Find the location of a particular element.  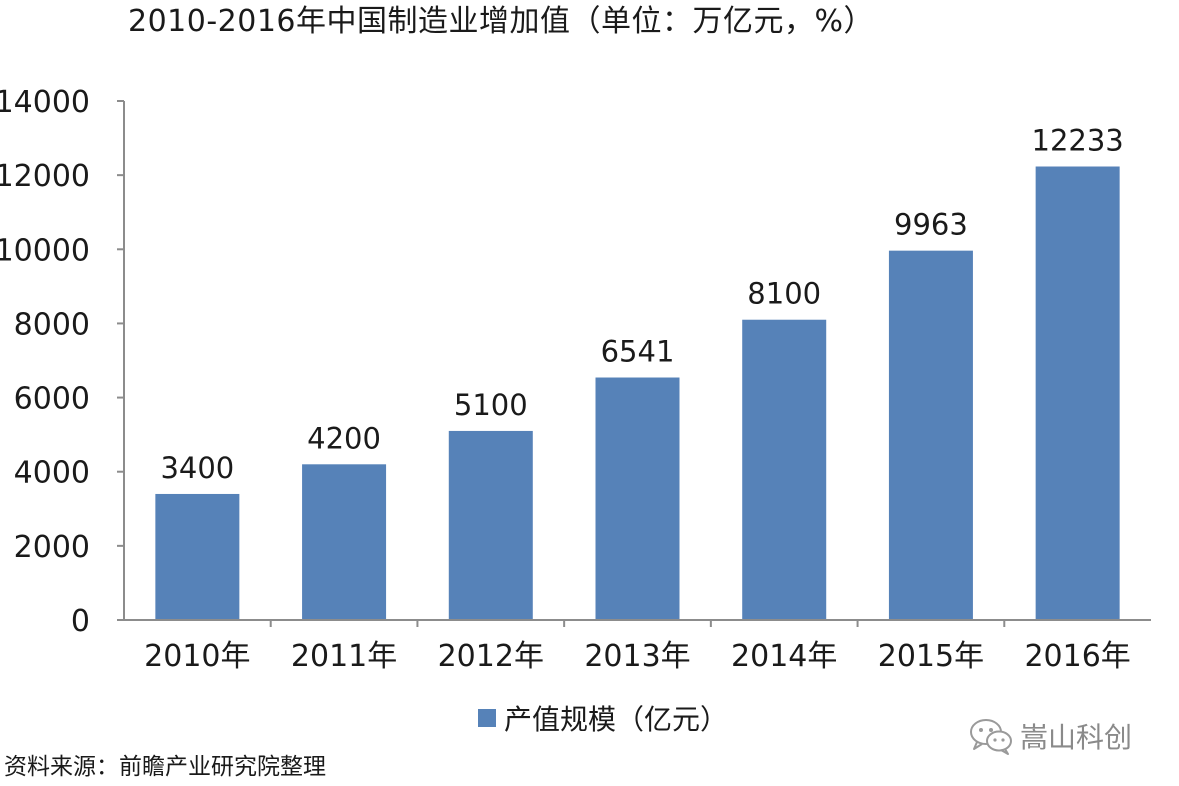

y-axis-tick-labels: 0 2000 4000 6000 8000 10000 12000 14000 is located at coordinates (62, 362).